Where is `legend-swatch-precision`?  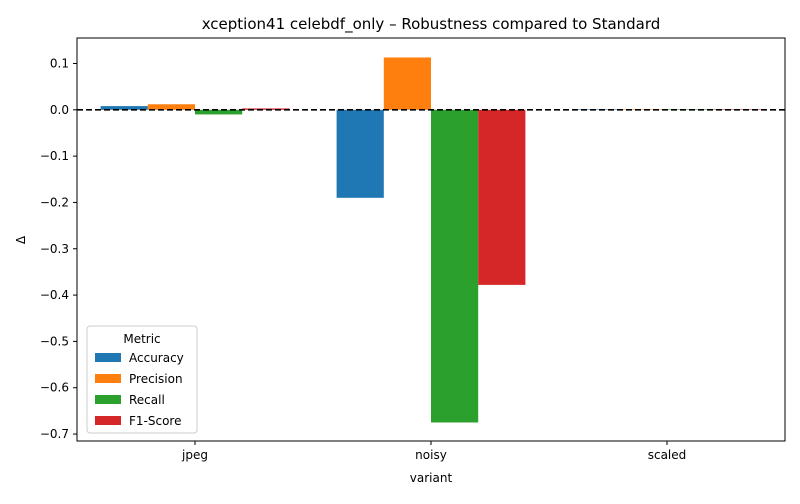
legend-swatch-precision is located at coordinates (108, 378).